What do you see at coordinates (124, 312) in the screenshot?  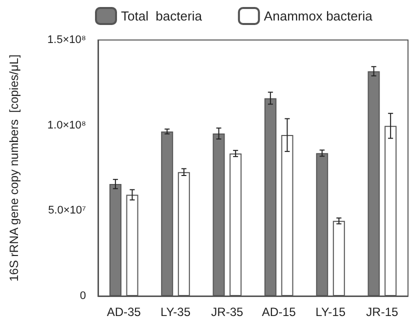 I see `x-tick-label: AD-35` at bounding box center [124, 312].